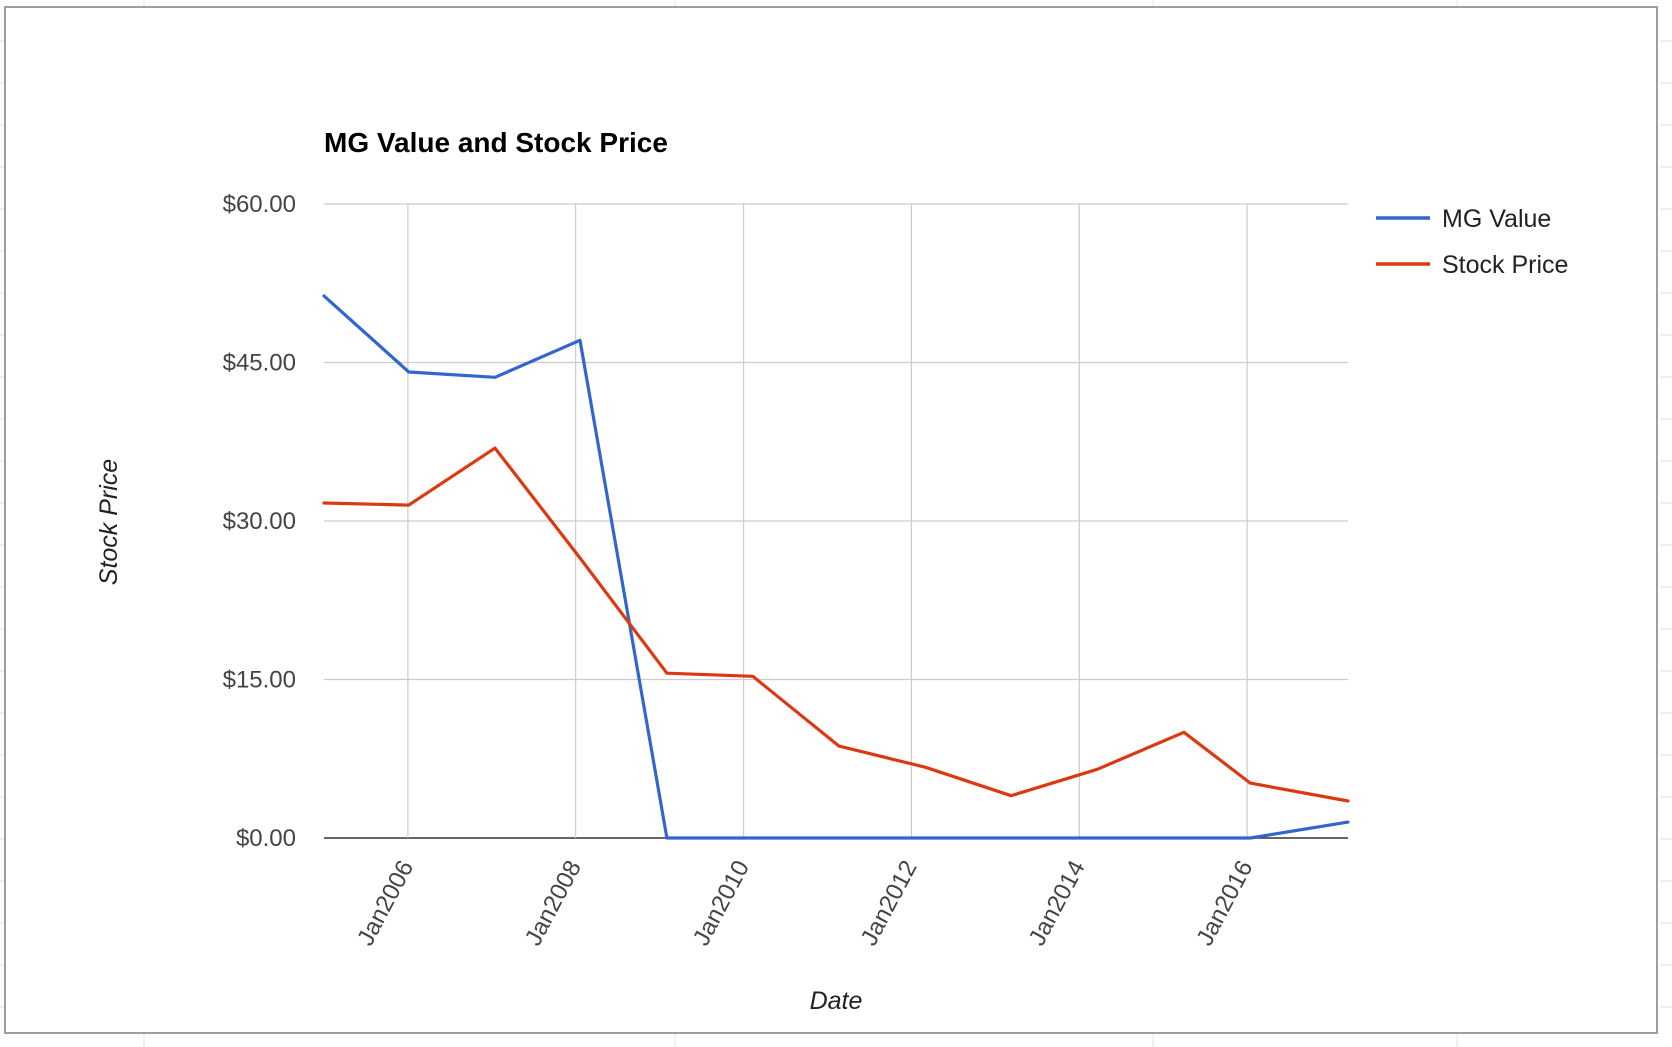 Image resolution: width=1672 pixels, height=1047 pixels. I want to click on x-axis-title: Date, so click(836, 1001).